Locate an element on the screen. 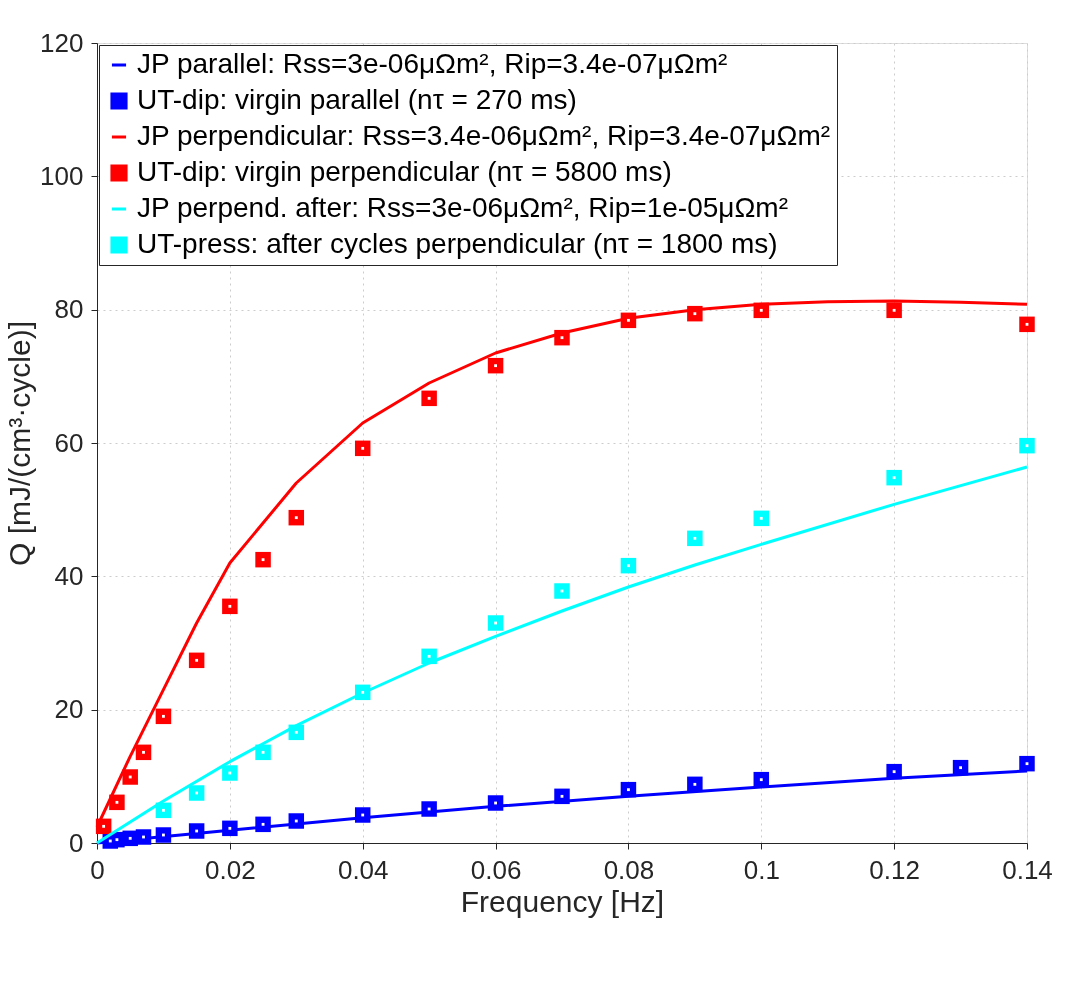  x-tick-label: 0 is located at coordinates (97, 869).